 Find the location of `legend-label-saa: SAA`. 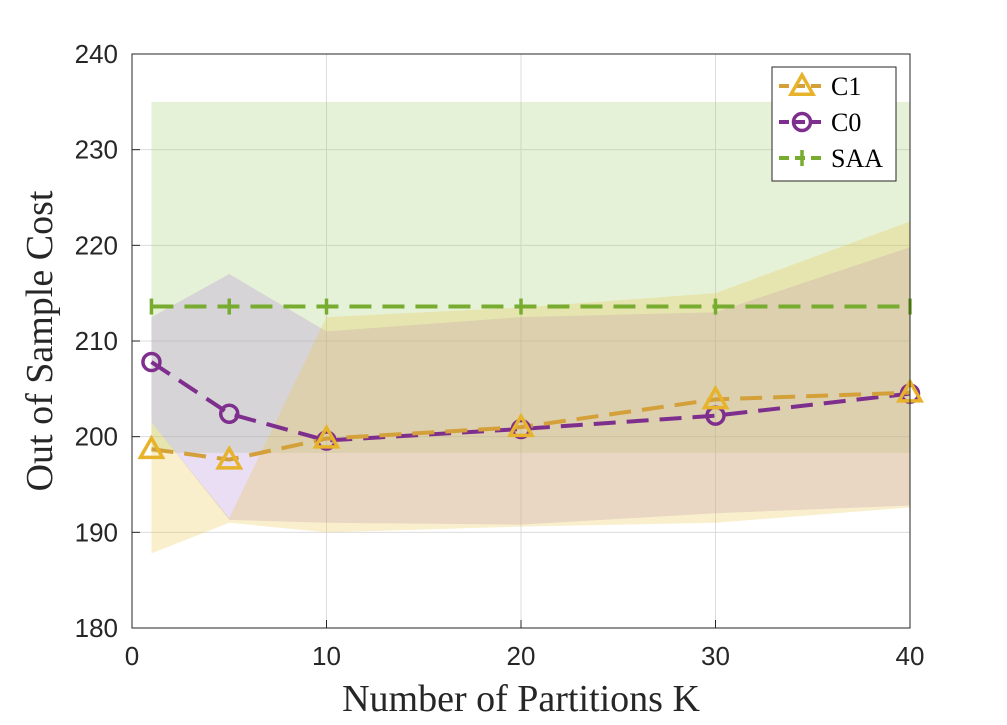

legend-label-saa: SAA is located at coordinates (857, 158).